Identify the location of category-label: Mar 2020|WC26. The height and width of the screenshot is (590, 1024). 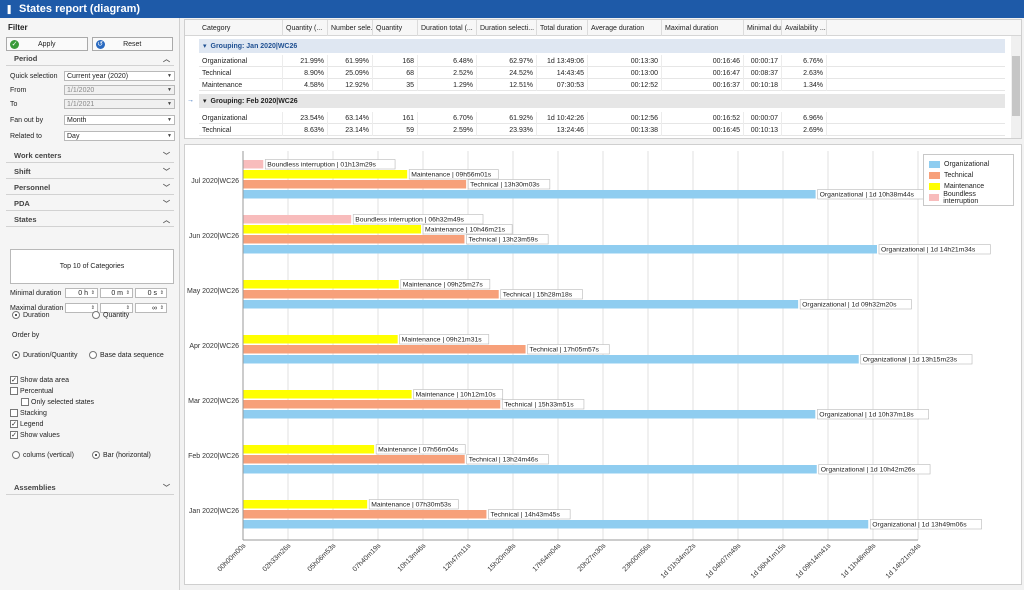
(213, 401).